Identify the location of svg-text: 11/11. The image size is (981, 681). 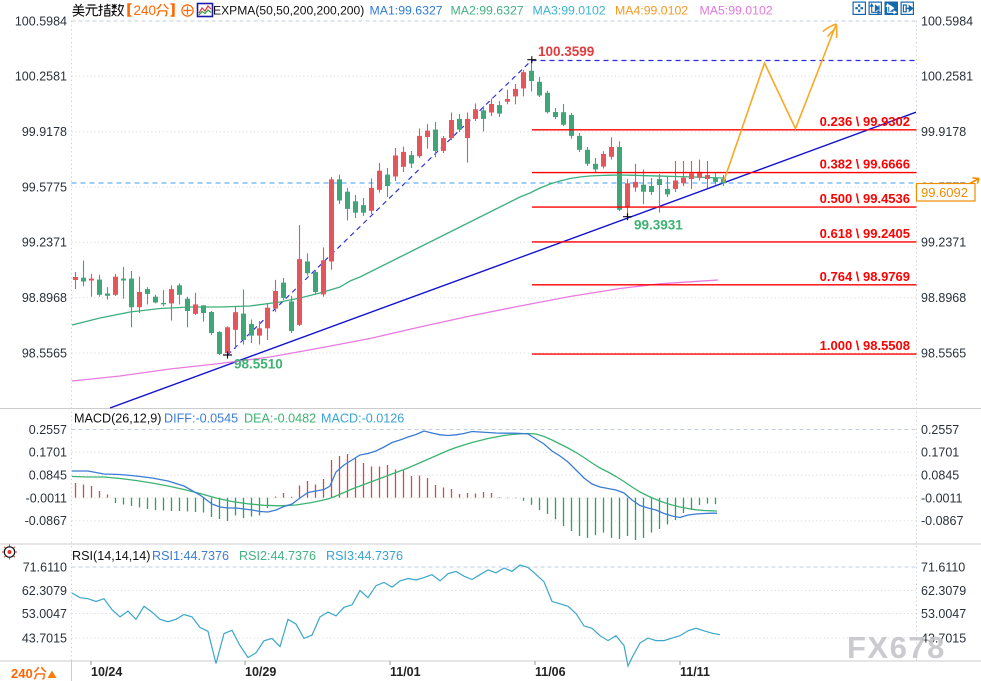
(695, 672).